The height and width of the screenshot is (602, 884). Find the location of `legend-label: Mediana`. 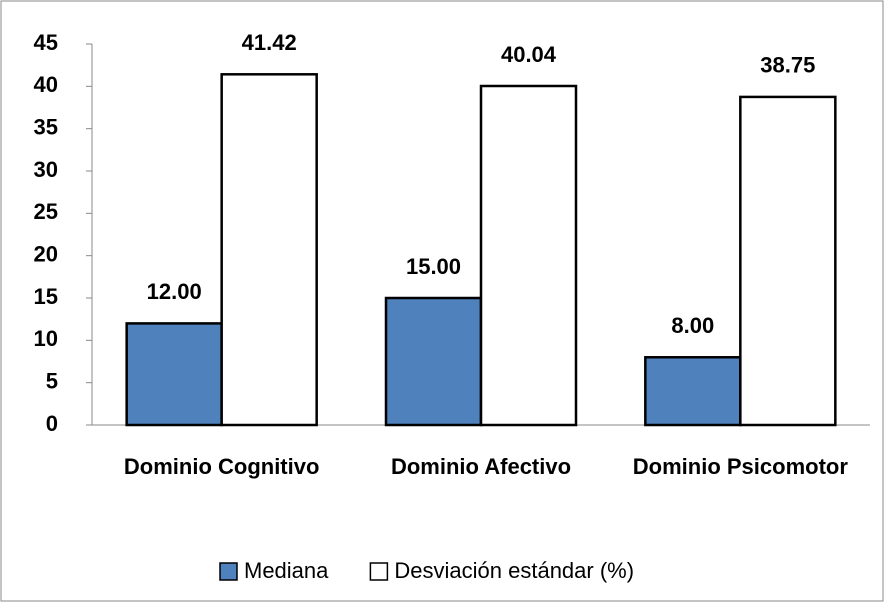

legend-label: Mediana is located at coordinates (286, 570).